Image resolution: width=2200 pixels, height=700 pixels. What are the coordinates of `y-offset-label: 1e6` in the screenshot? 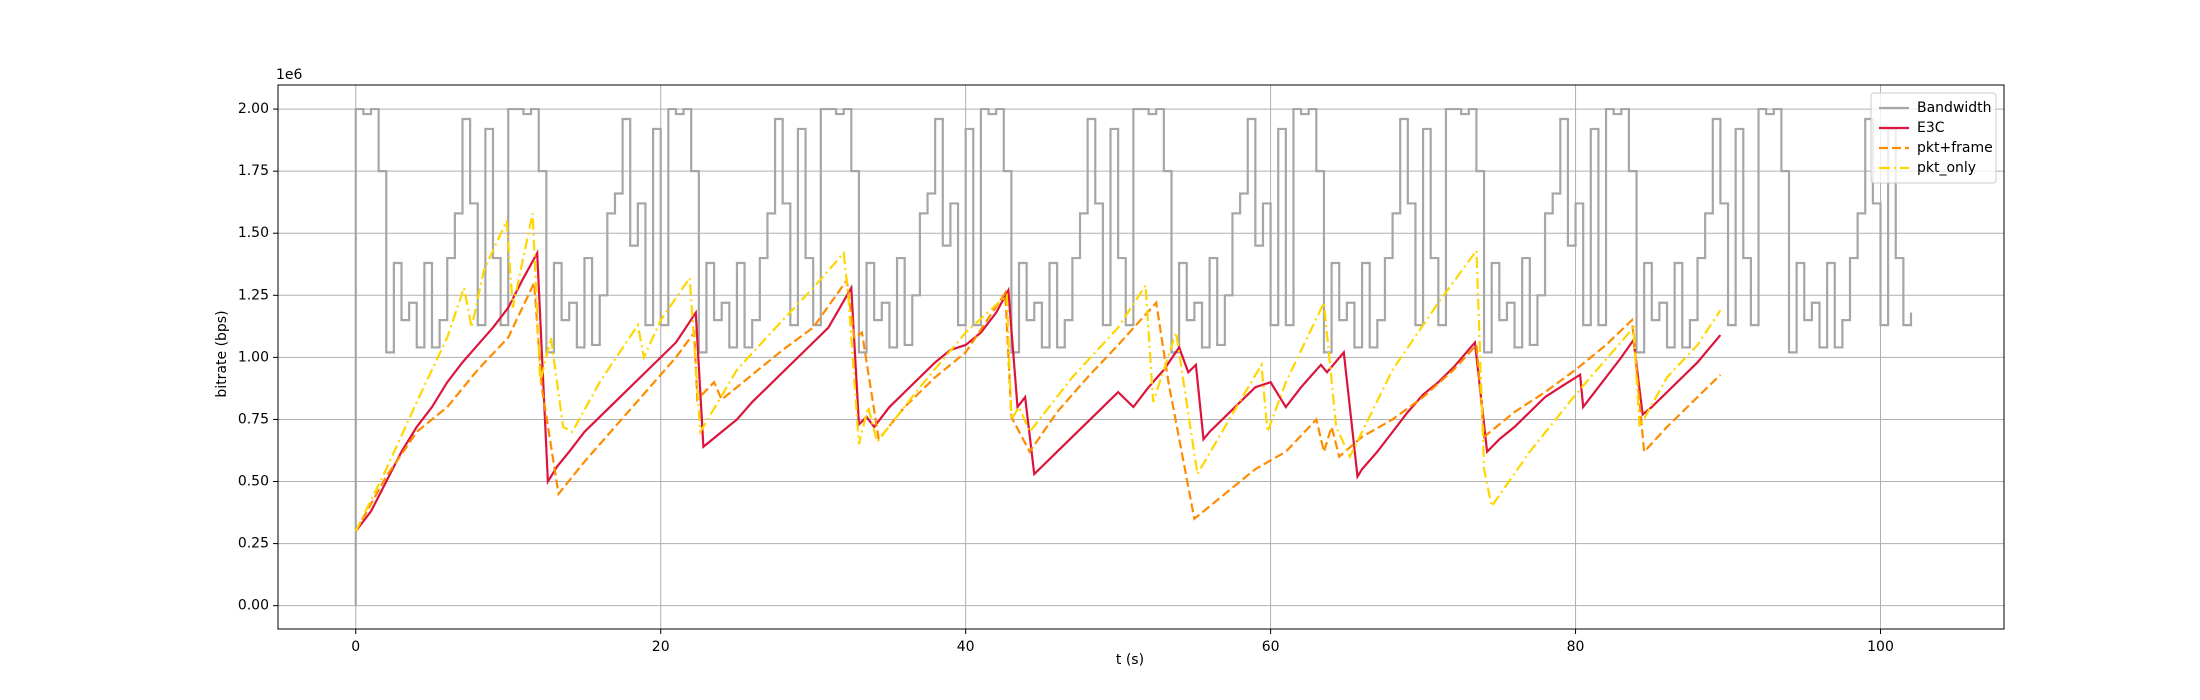 It's located at (289, 75).